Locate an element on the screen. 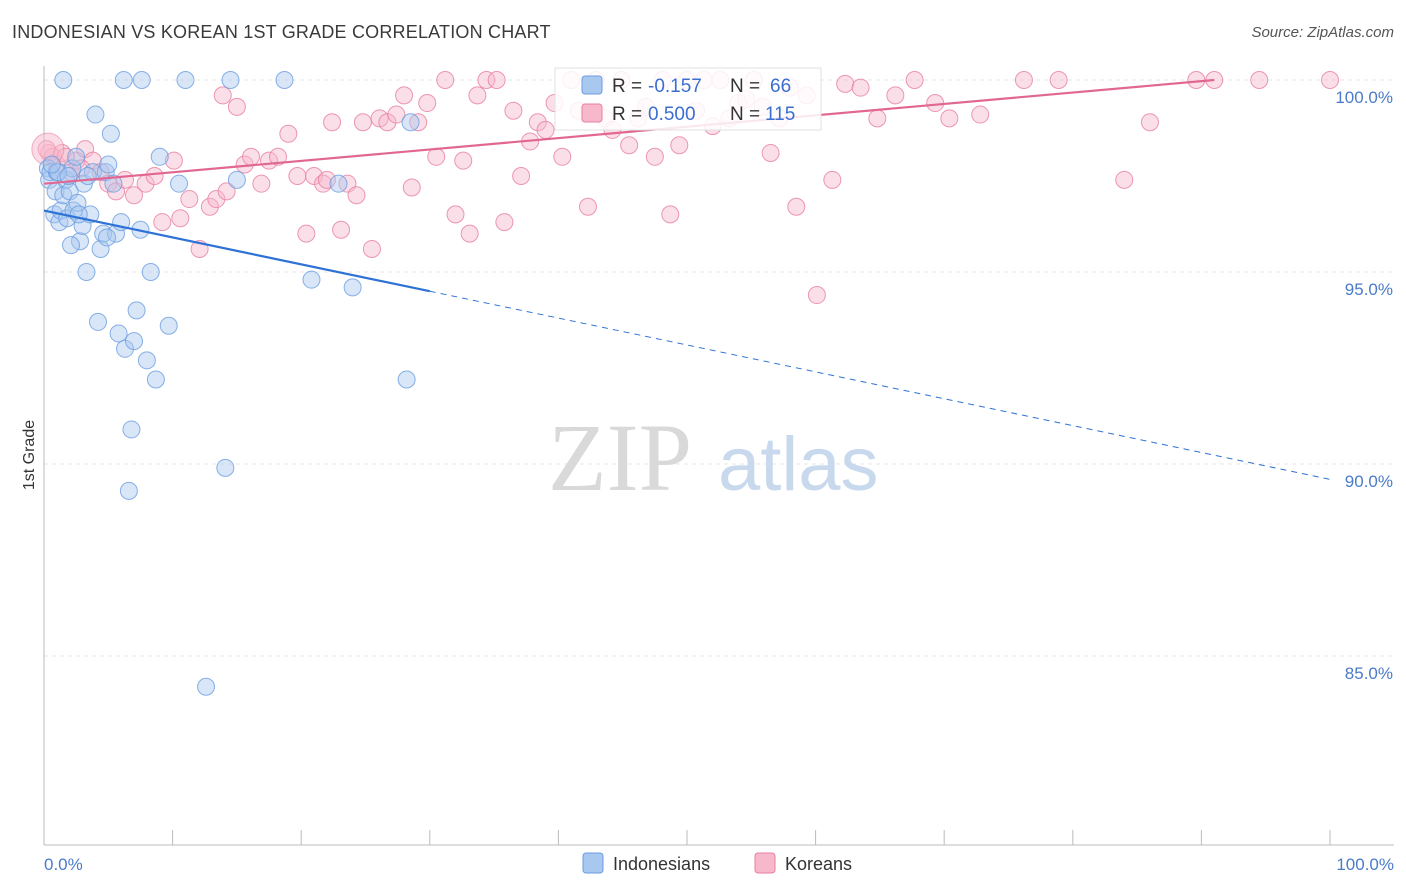 This screenshot has height=892, width=1406. legend-r-value-1: 0.500 is located at coordinates (672, 114).